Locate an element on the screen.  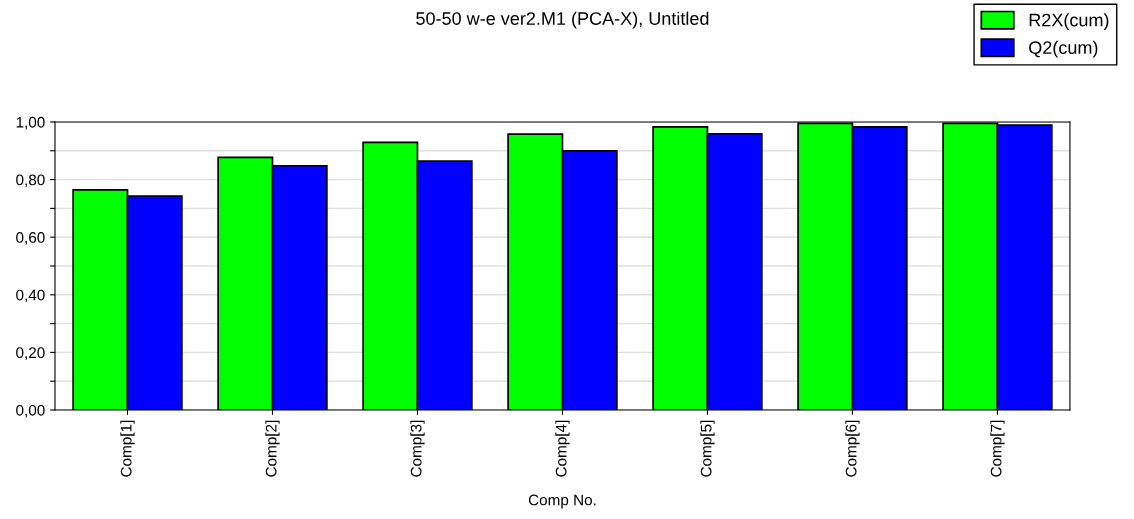
y-tick-label: 0,80 is located at coordinates (30, 181).